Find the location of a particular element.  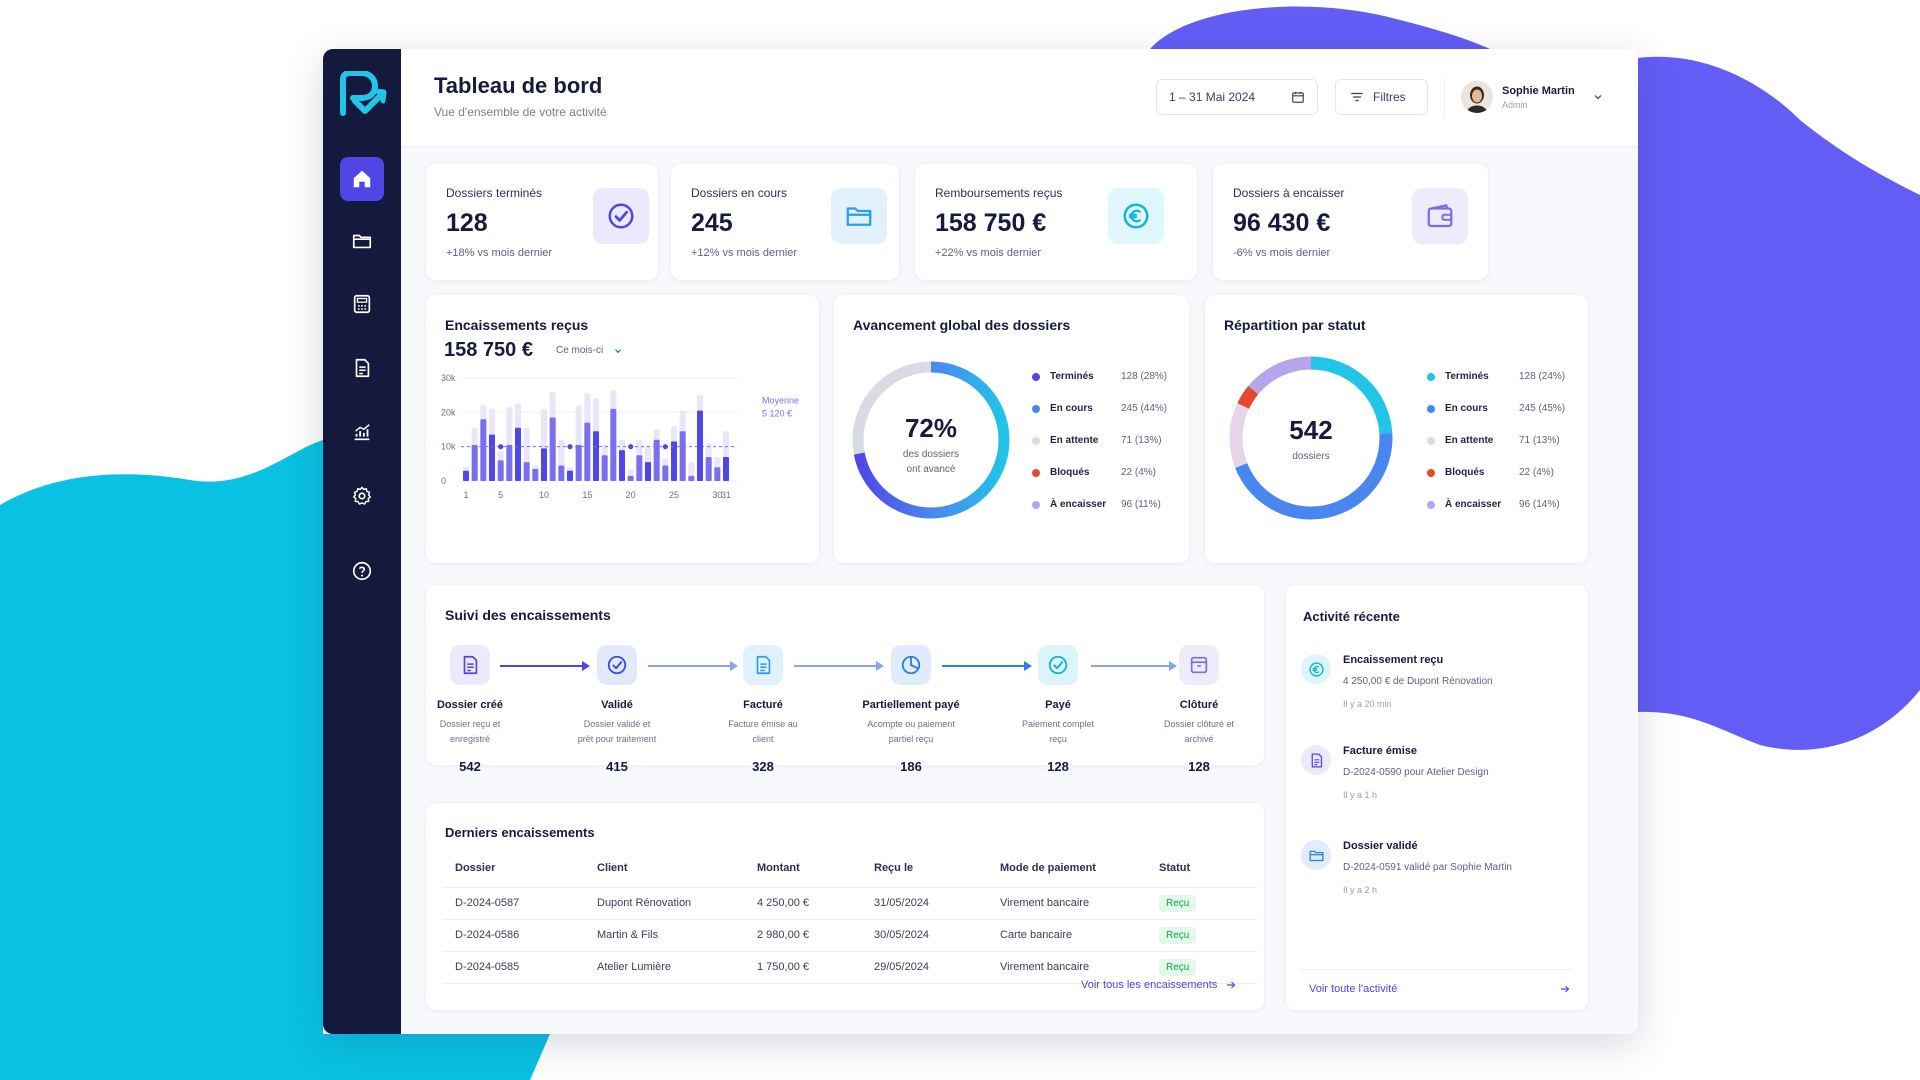

card-title: Répartition par statut is located at coordinates (1295, 325).